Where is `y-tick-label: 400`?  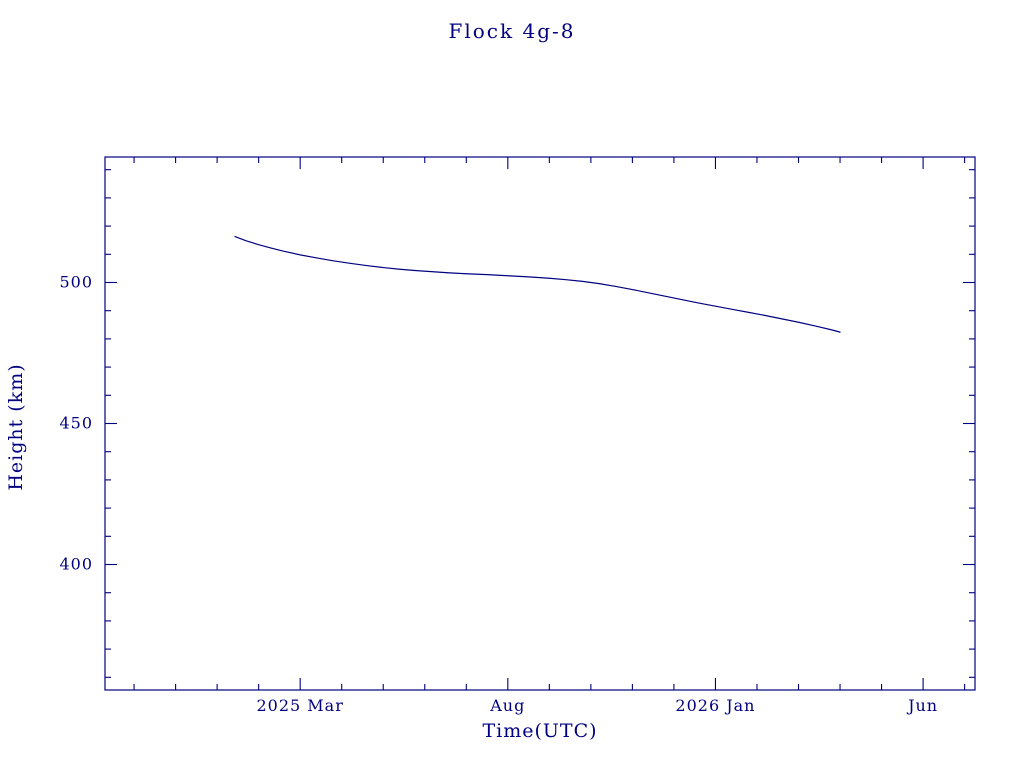 y-tick-label: 400 is located at coordinates (76, 564).